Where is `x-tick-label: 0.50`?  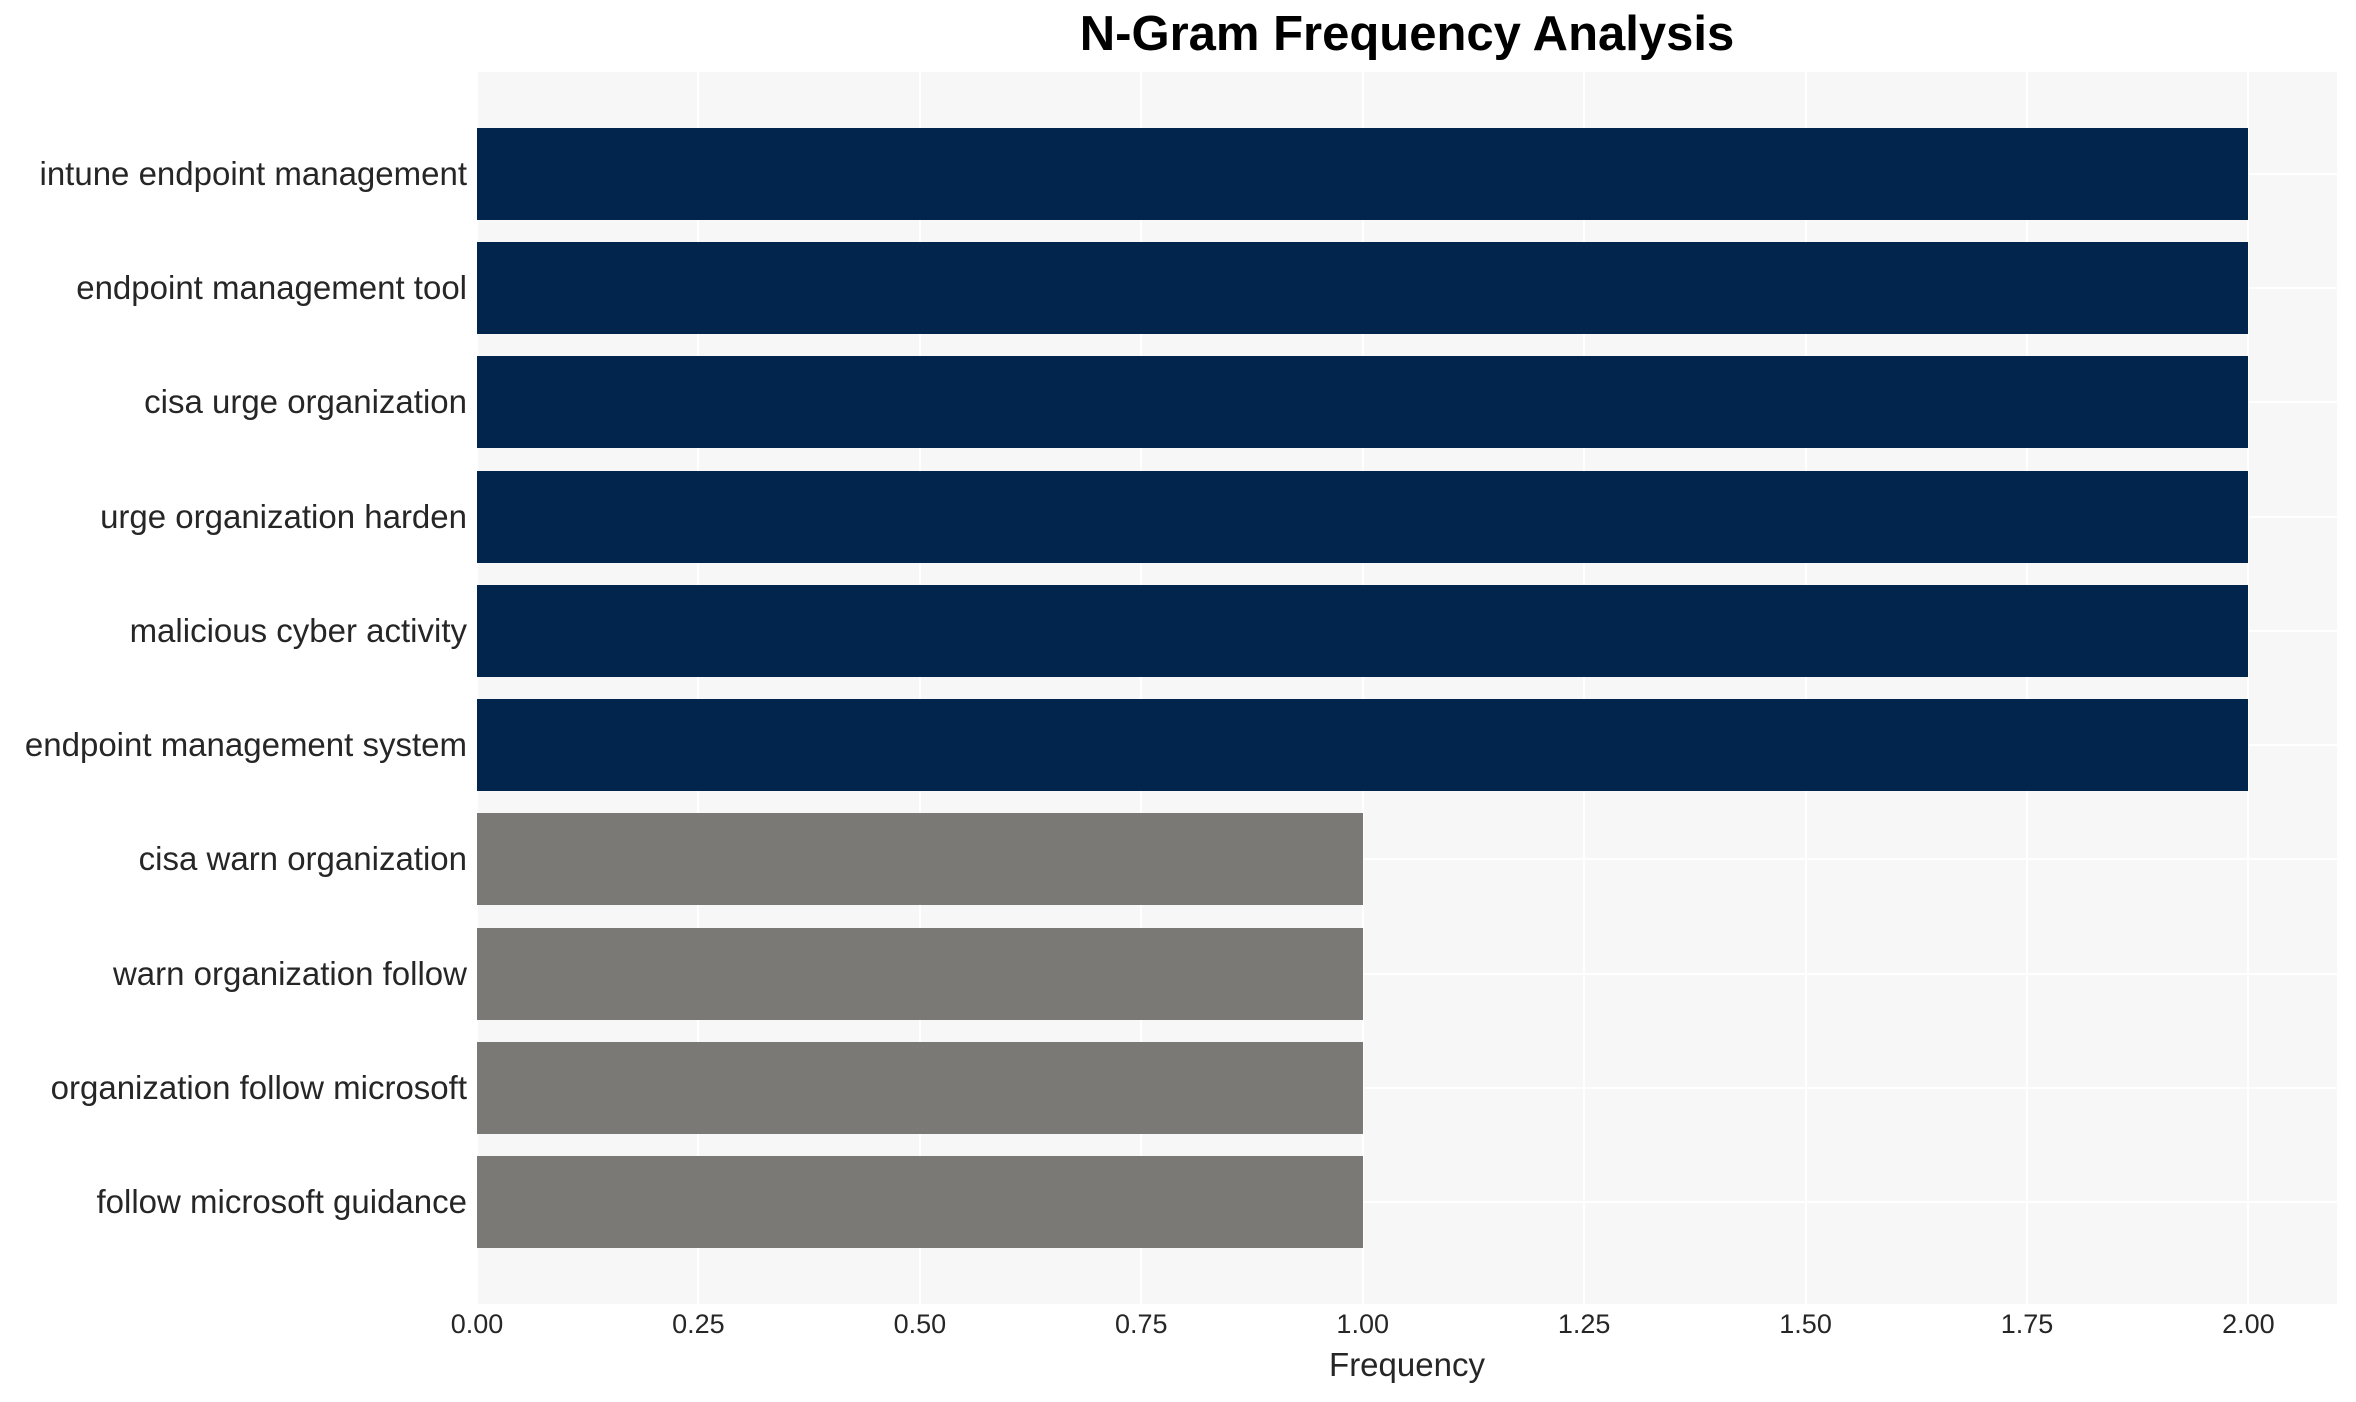 x-tick-label: 0.50 is located at coordinates (920, 1324).